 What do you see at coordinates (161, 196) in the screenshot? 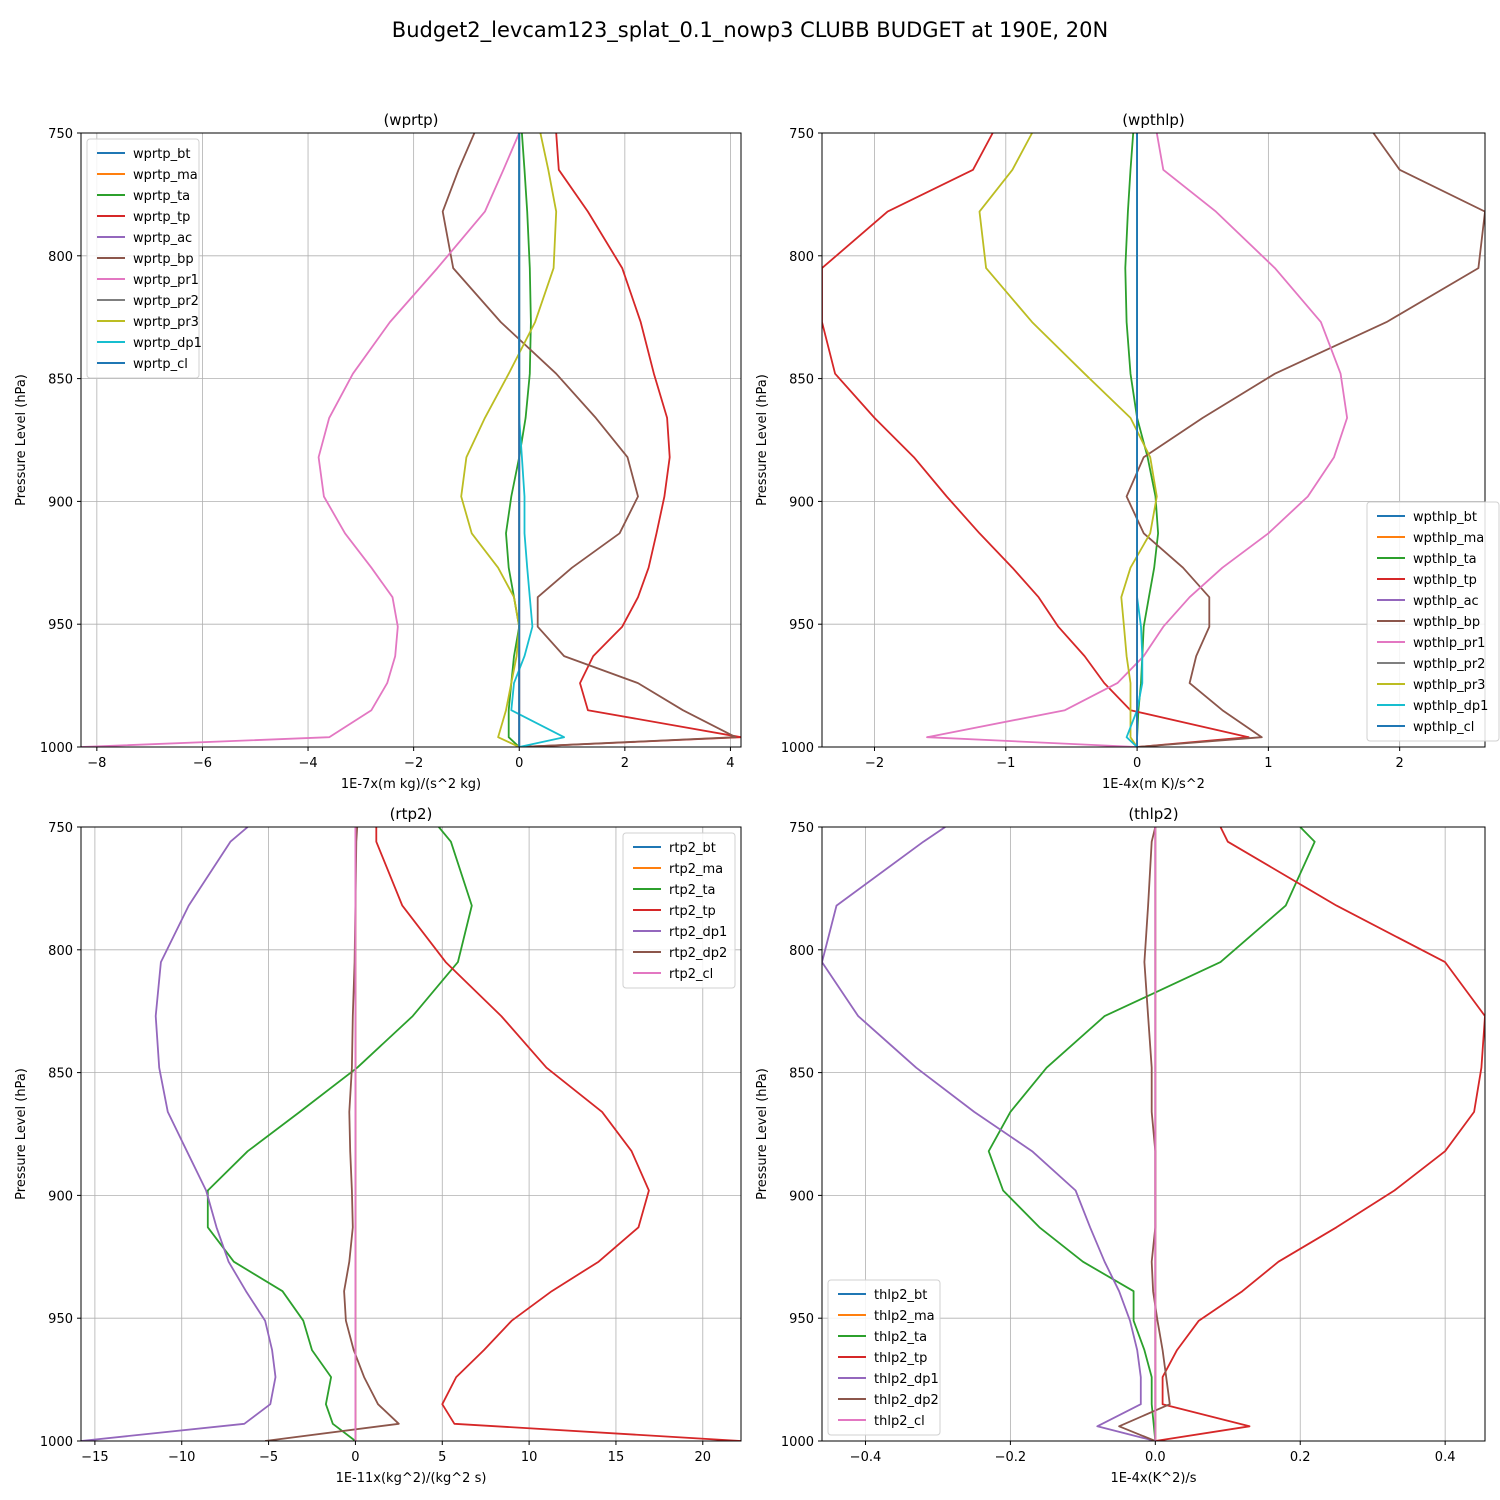
I see `legend-label: wprtp_ta` at bounding box center [161, 196].